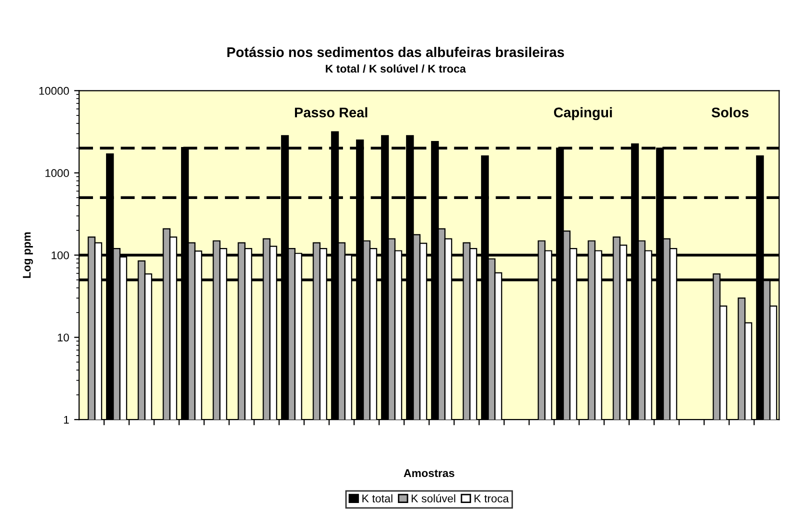  Describe the element at coordinates (54, 90) in the screenshot. I see `y-tick-label: 10000` at that location.